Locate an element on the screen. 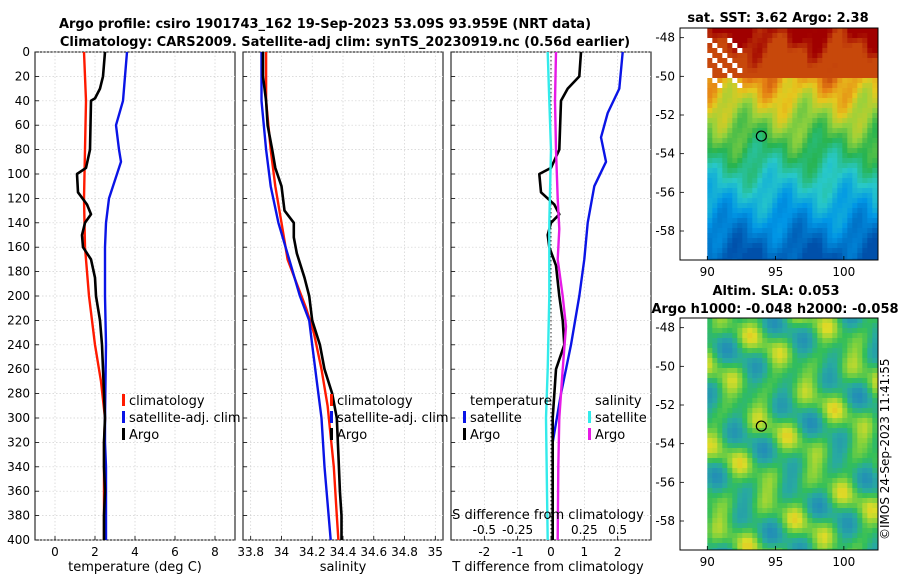 The width and height of the screenshot is (900, 580). map-x-tick-label: 95 is located at coordinates (775, 272).